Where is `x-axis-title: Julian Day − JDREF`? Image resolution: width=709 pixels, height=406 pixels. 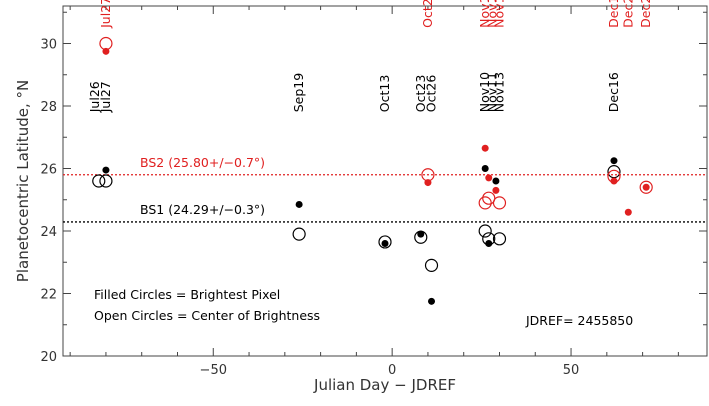
x-axis-title: Julian Day − JDREF is located at coordinates (384, 385).